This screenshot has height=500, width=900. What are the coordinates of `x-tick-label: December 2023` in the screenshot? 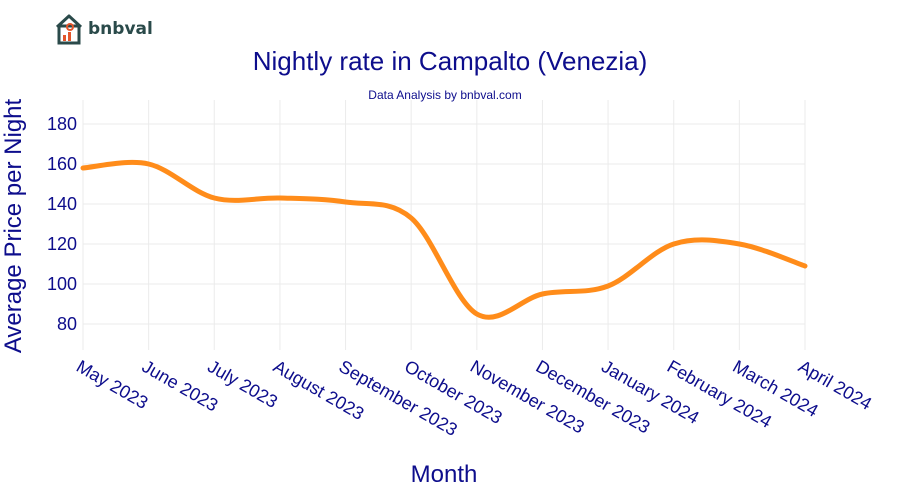 It's located at (592, 396).